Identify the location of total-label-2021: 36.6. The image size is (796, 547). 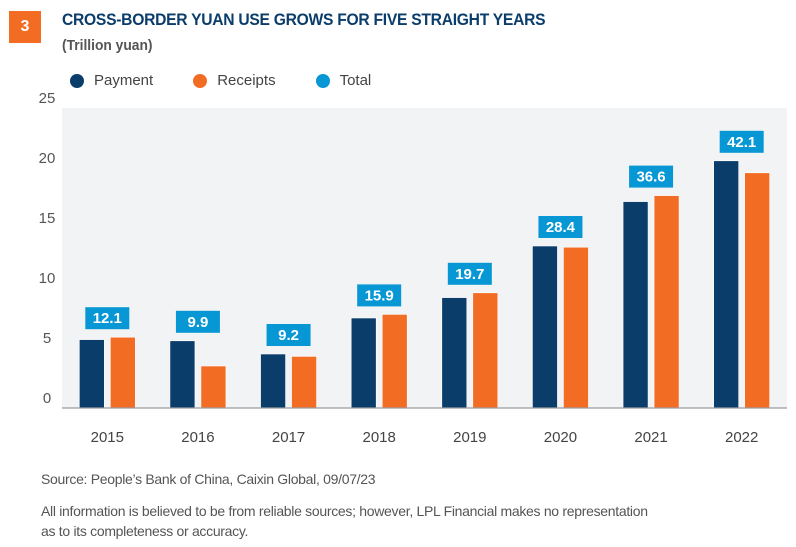
(650, 177).